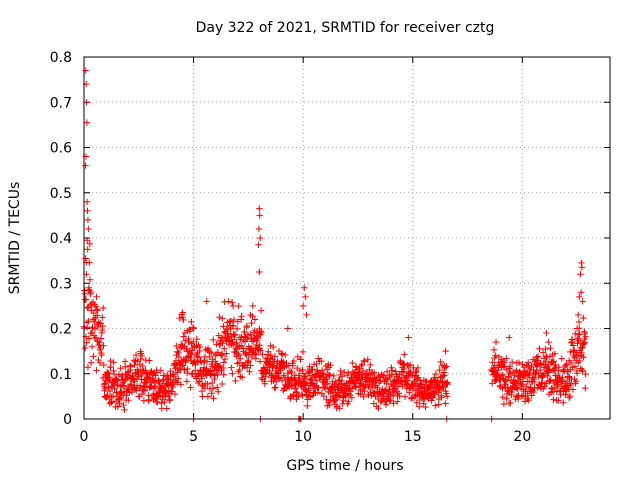 This screenshot has width=640, height=480. Describe the element at coordinates (303, 437) in the screenshot. I see `x-tick-label: 10` at that location.